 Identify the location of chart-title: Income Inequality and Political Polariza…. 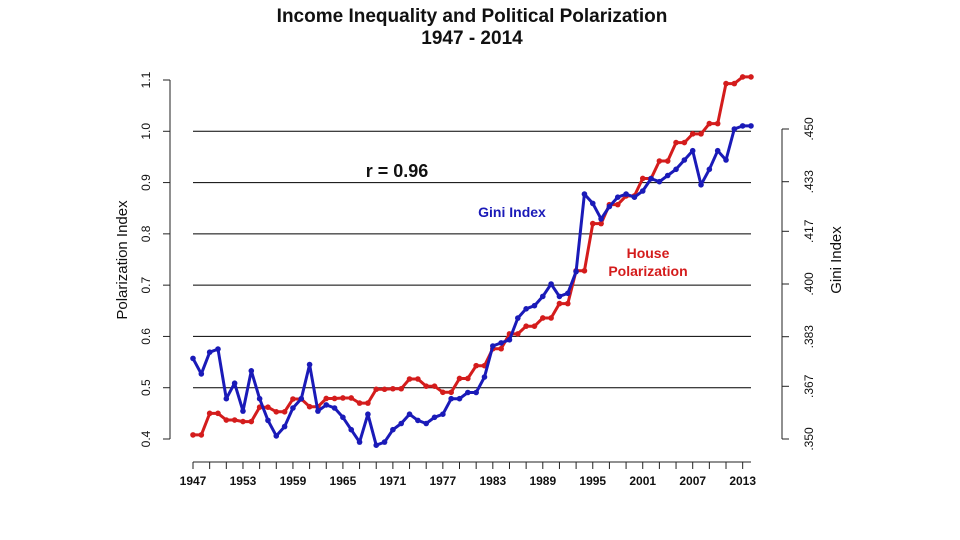
(472, 16).